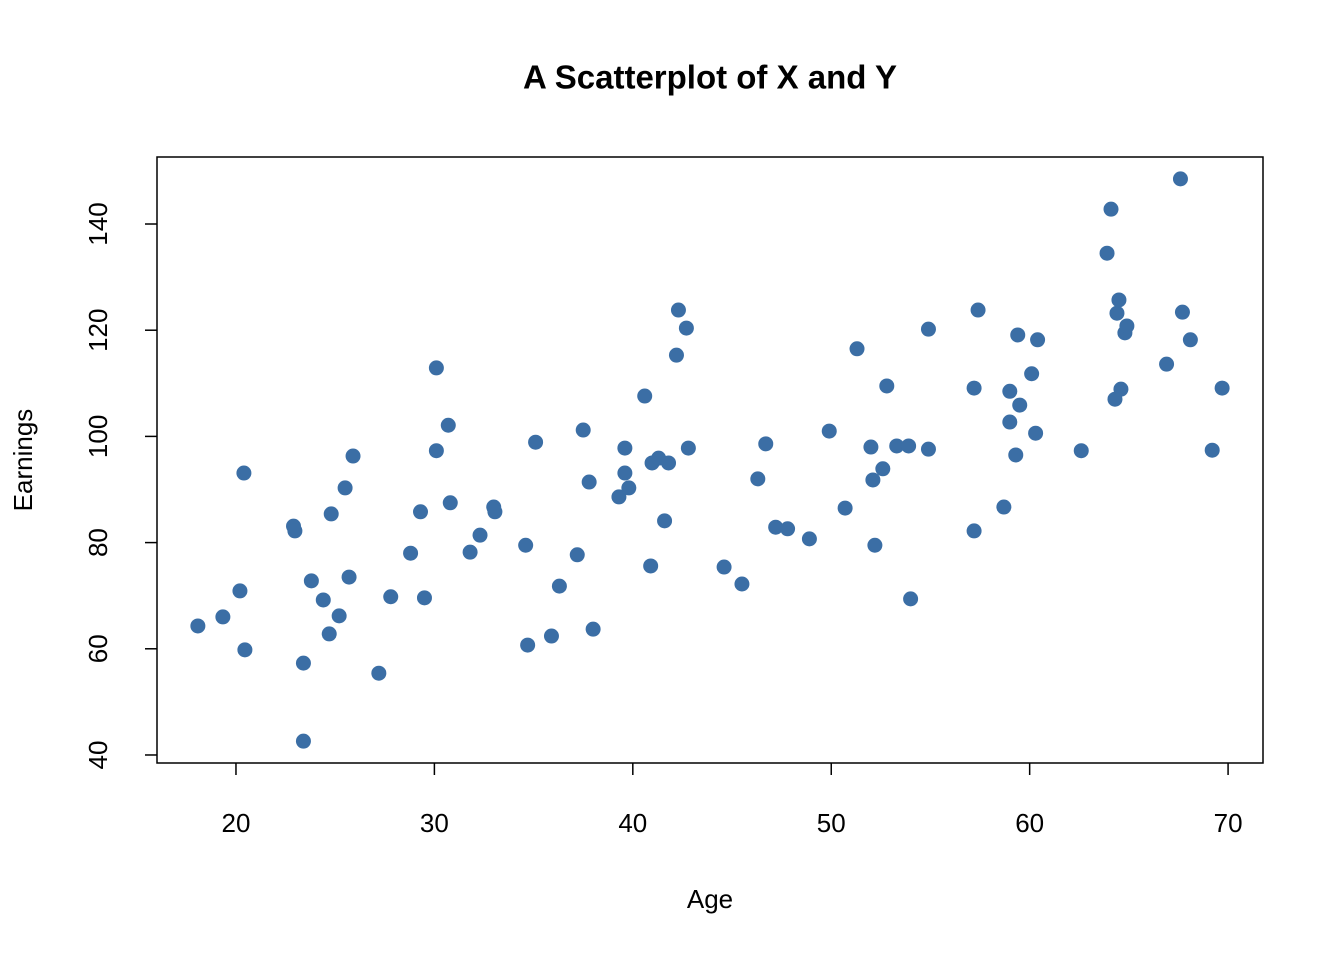 The width and height of the screenshot is (1344, 960). Describe the element at coordinates (710, 77) in the screenshot. I see `chart-title: A Scatterplot of X and Y` at that location.